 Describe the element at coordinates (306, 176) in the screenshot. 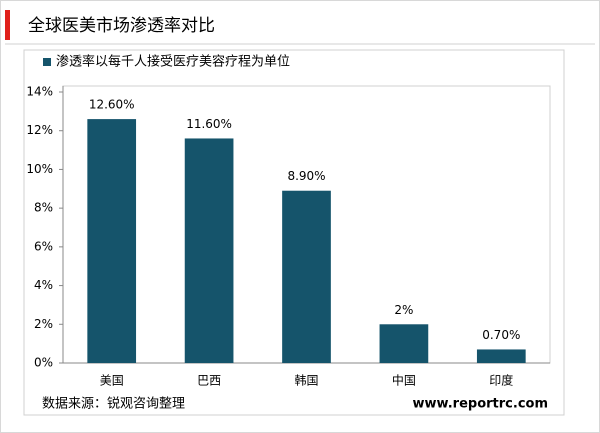

I see `value-label: 8.90%` at that location.